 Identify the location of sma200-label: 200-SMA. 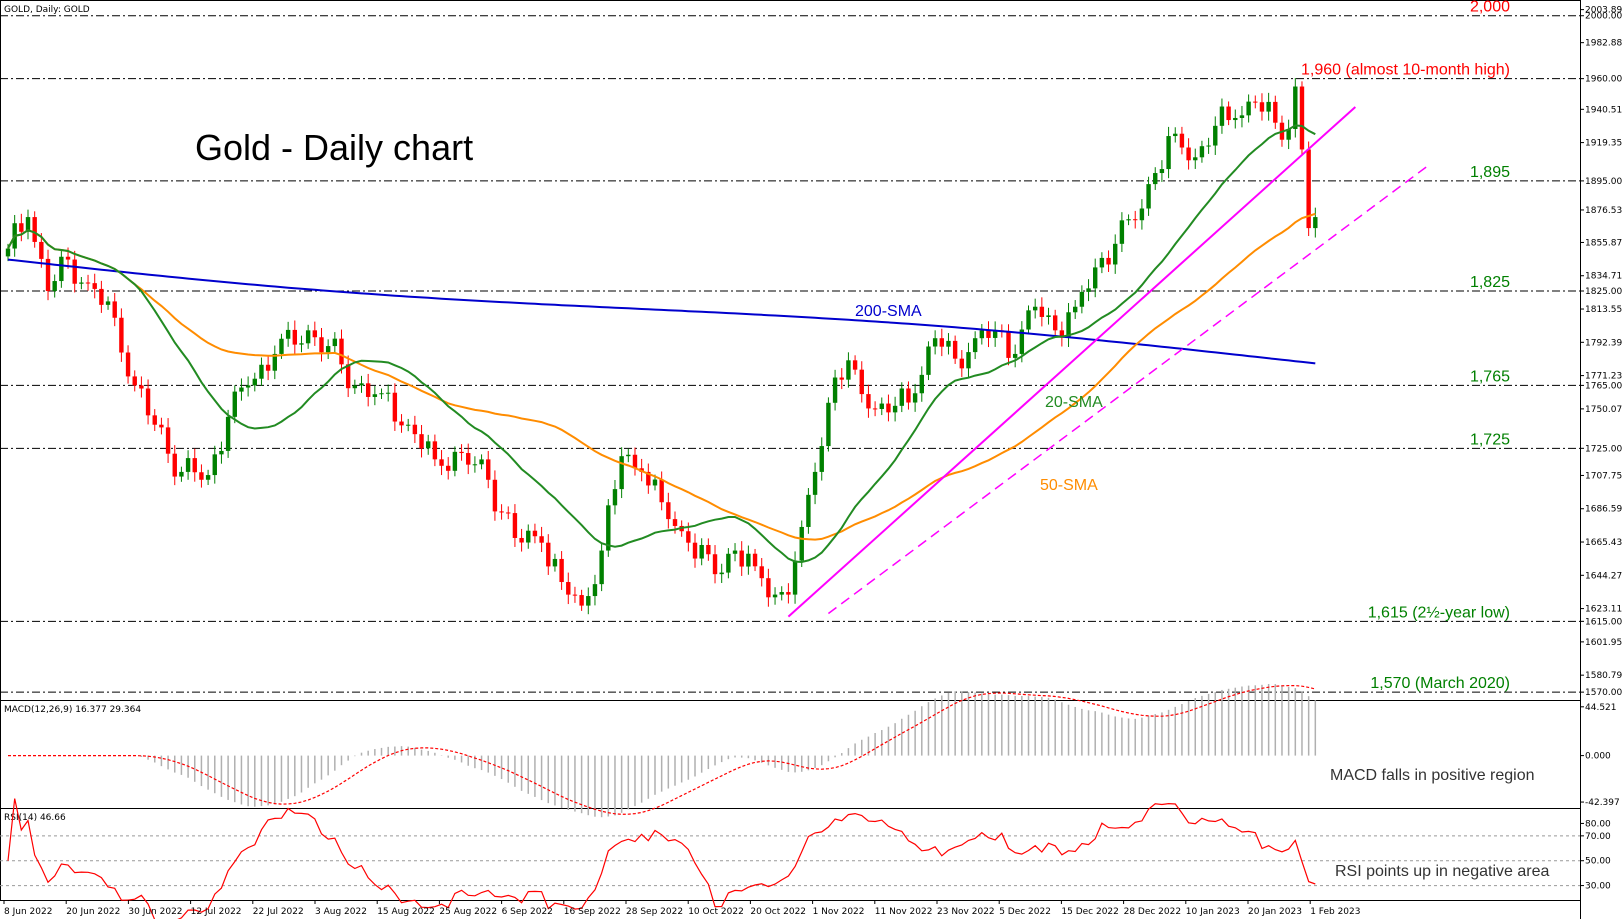
(888, 311).